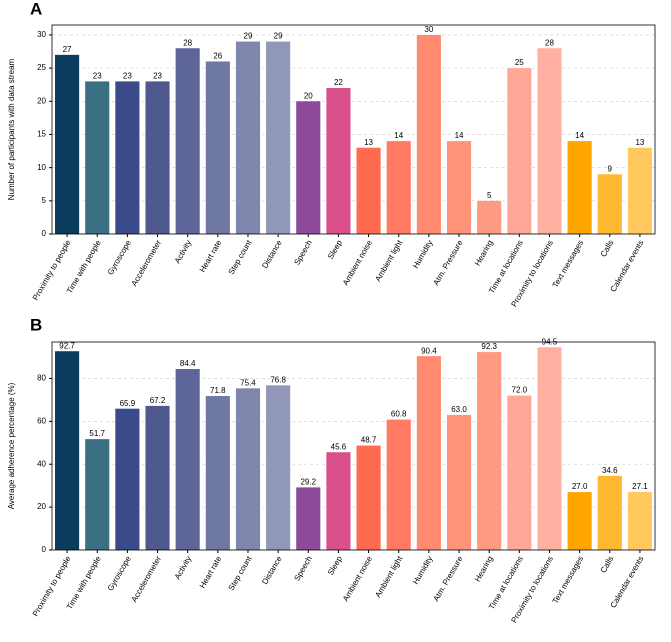 This screenshot has height=642, width=671. What do you see at coordinates (459, 409) in the screenshot?
I see `value-label: 63.0` at bounding box center [459, 409].